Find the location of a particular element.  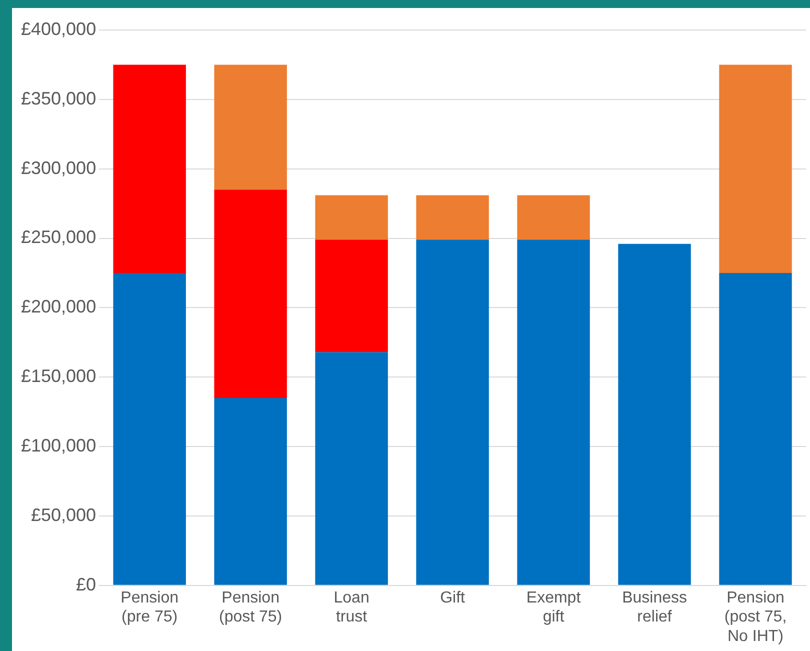

x-tick-label: Business relief is located at coordinates (654, 607).